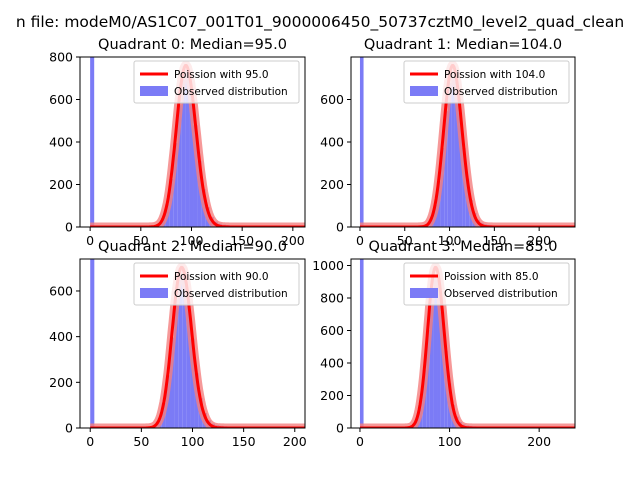 The width and height of the screenshot is (640, 480). Describe the element at coordinates (192, 45) in the screenshot. I see `quadrant-title: Quadrant 0: Median=95.0` at that location.